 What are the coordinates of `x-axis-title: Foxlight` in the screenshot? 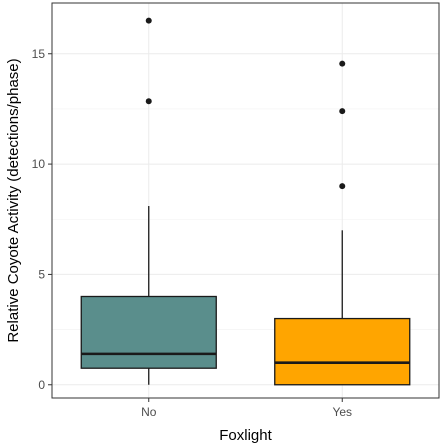 It's located at (245, 435).